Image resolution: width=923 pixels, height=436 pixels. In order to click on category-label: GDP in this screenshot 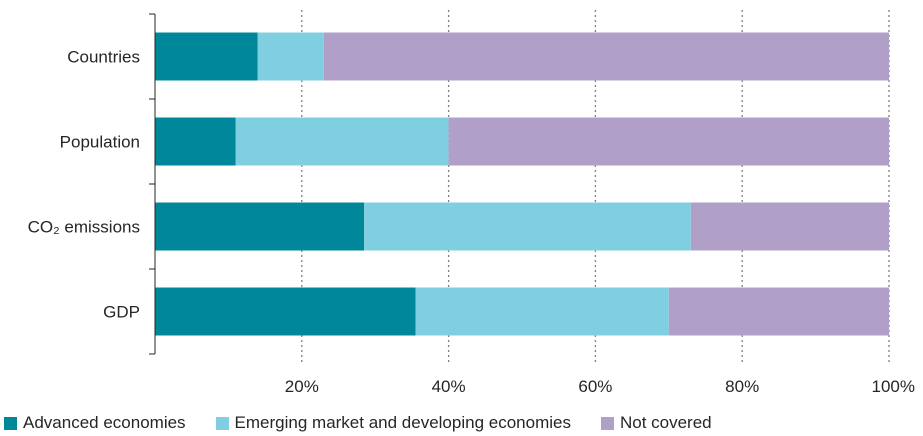, I will do `click(121, 312)`.